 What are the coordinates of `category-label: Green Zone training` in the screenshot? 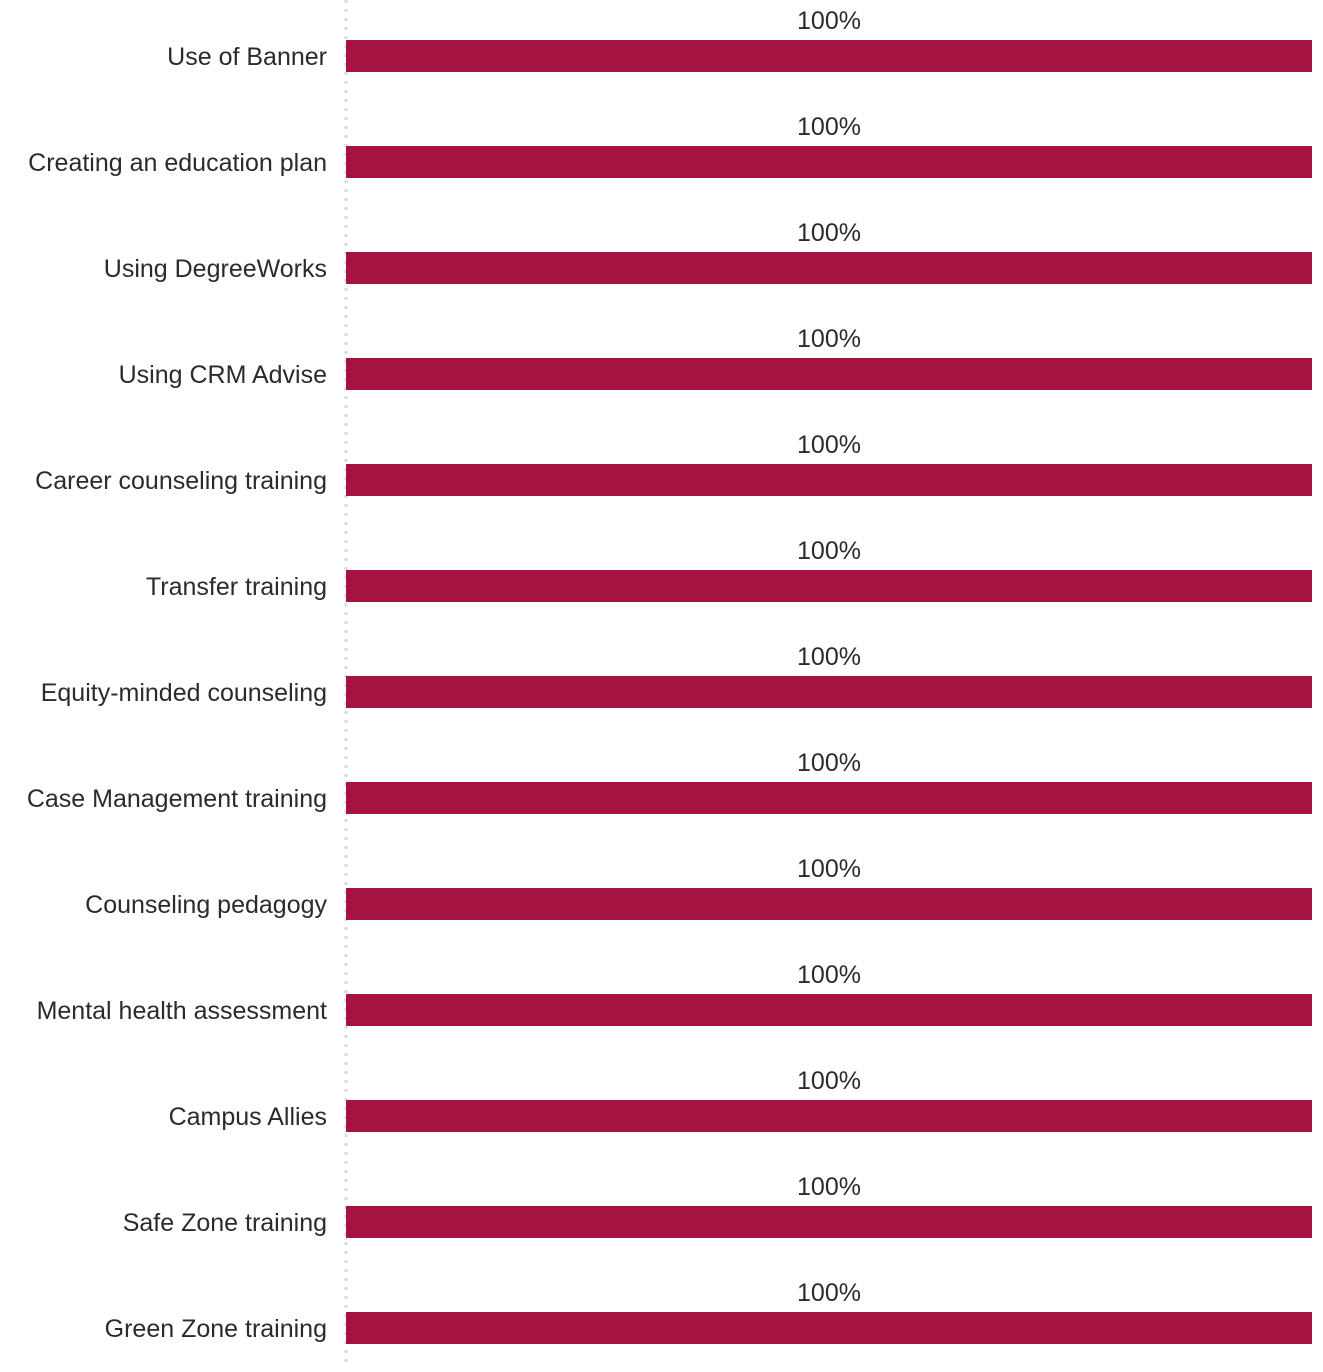 It's located at (216, 1329).